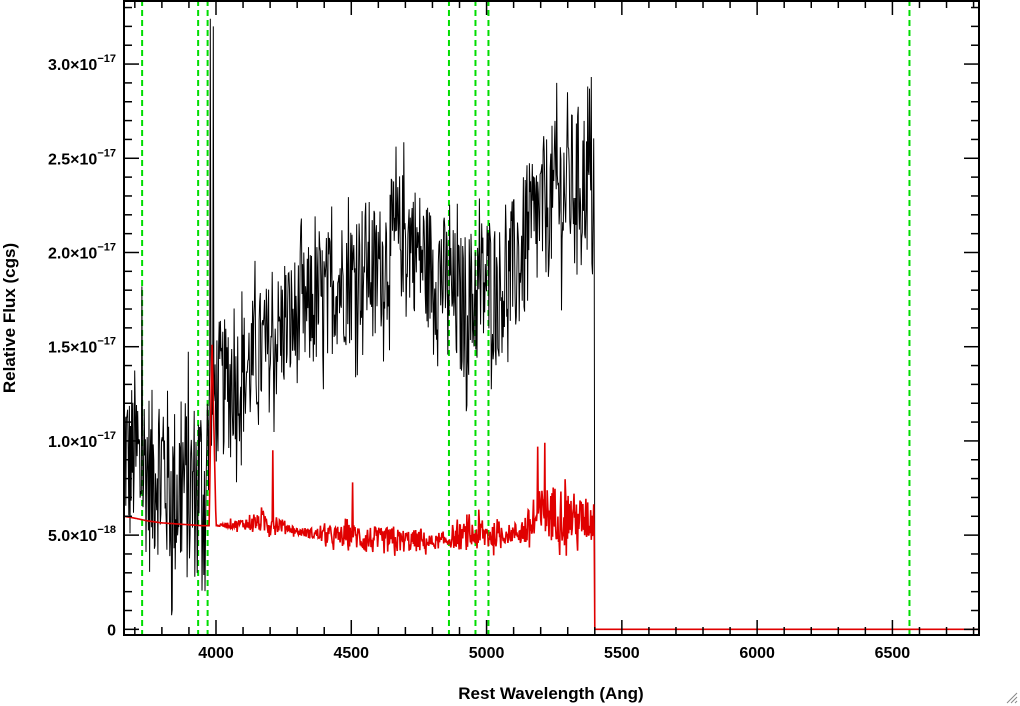 This screenshot has width=1020, height=706. What do you see at coordinates (1011, 697) in the screenshot?
I see `resize-grip-icon` at bounding box center [1011, 697].